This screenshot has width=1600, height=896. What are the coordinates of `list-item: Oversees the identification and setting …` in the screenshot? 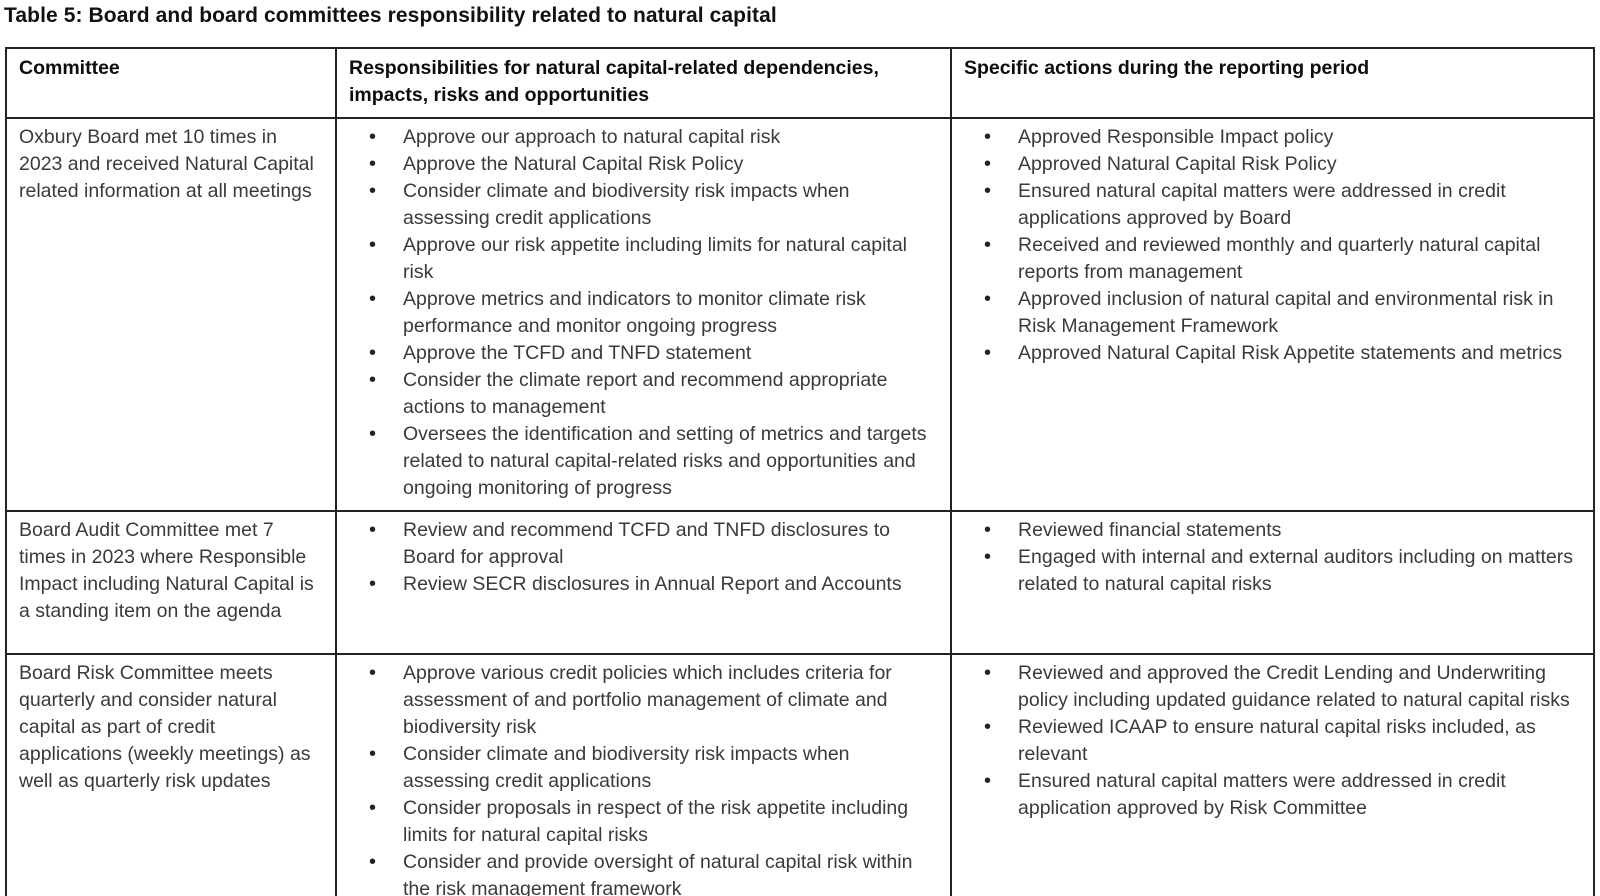 It's located at (650, 461).